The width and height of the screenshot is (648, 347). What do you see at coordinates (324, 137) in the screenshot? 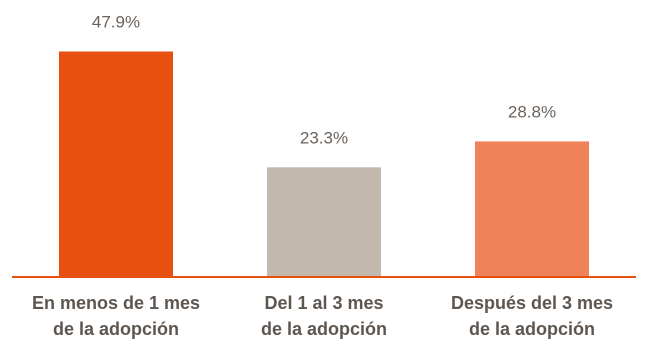
I see `value-label-2: 23.3%` at bounding box center [324, 137].